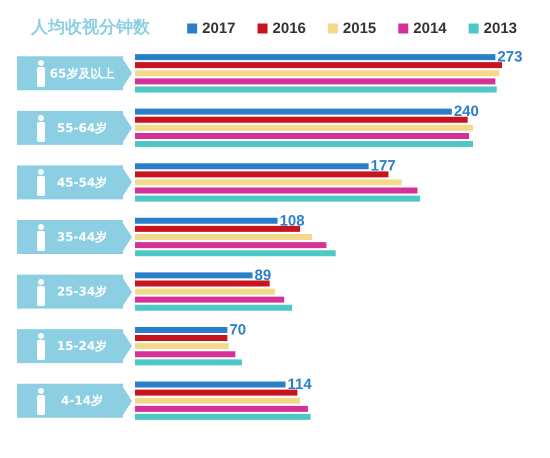  Describe the element at coordinates (289, 28) in the screenshot. I see `legend-label: 2016` at that location.